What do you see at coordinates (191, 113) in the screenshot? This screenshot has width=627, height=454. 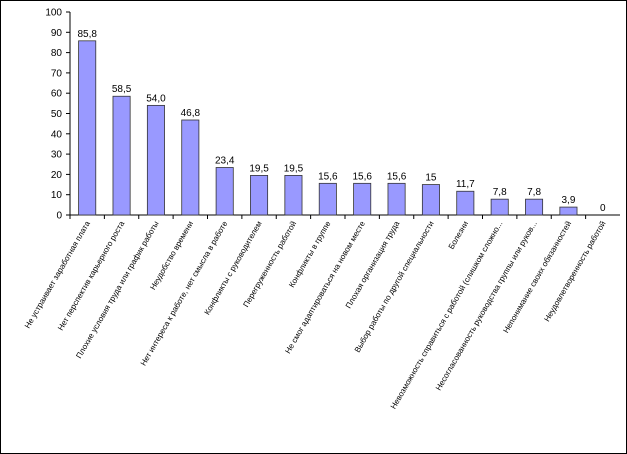 I see `value-label: 46,8` at bounding box center [191, 113].